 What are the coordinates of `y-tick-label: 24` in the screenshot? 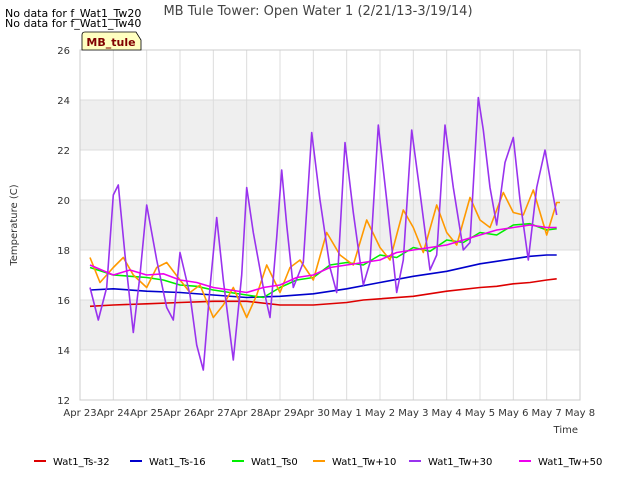 It's located at (63, 101).